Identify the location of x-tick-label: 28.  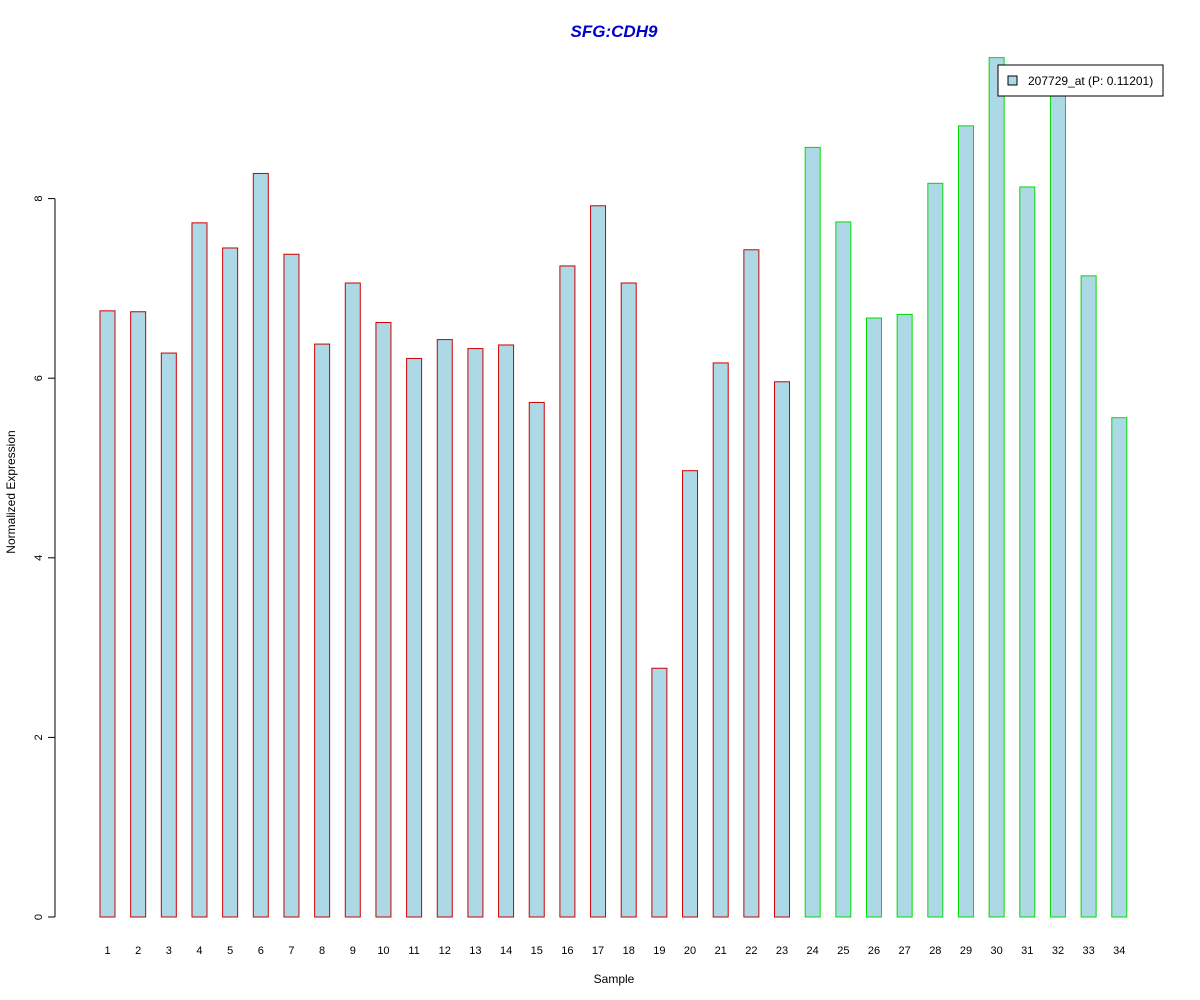
(935, 951).